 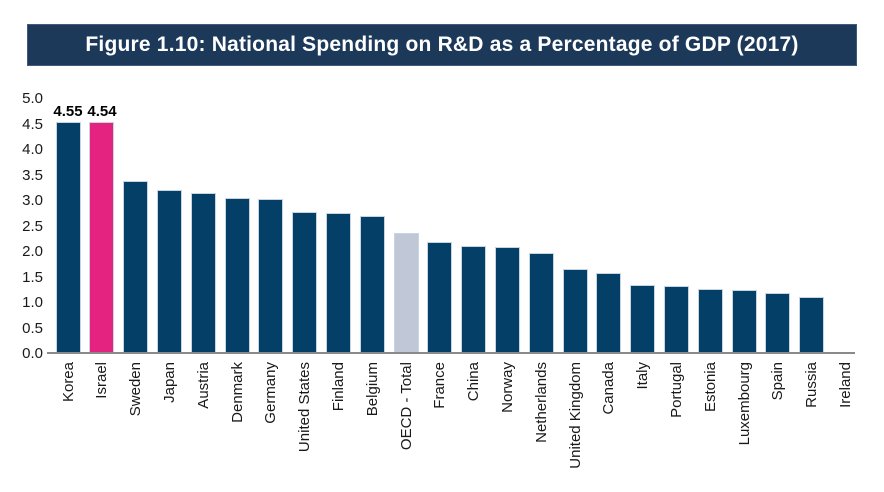 I want to click on bar-norway, so click(x=507, y=300).